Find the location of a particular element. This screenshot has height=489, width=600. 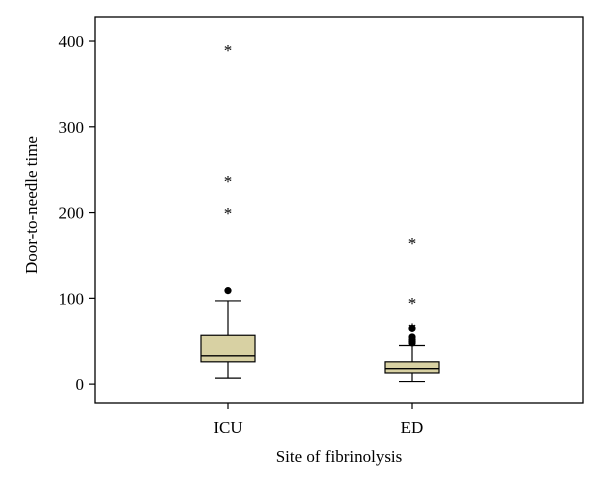

y-tick-label: 100 is located at coordinates (72, 298).